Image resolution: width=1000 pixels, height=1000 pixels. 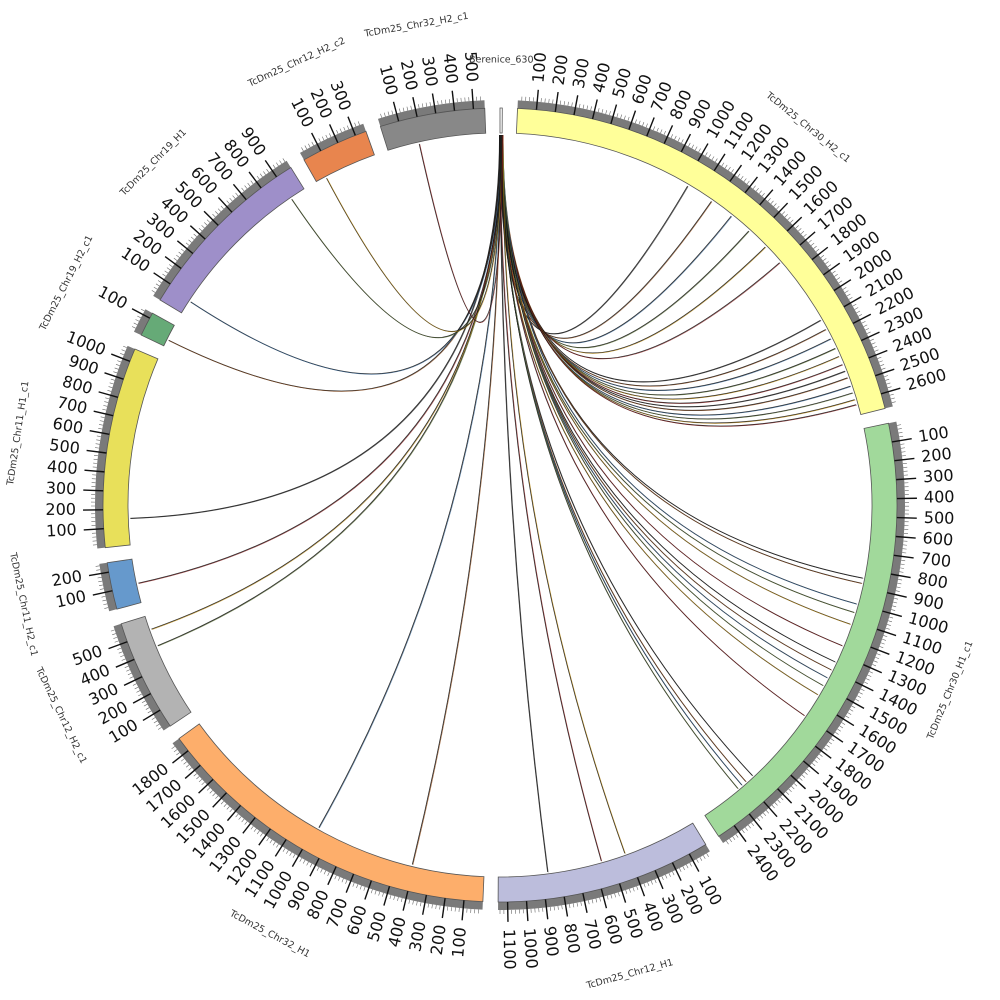 What do you see at coordinates (66, 284) in the screenshot?
I see `segment-label-tcdm25-chr19-h2-c1: TcDm25_Chr19_H2_c1` at bounding box center [66, 284].